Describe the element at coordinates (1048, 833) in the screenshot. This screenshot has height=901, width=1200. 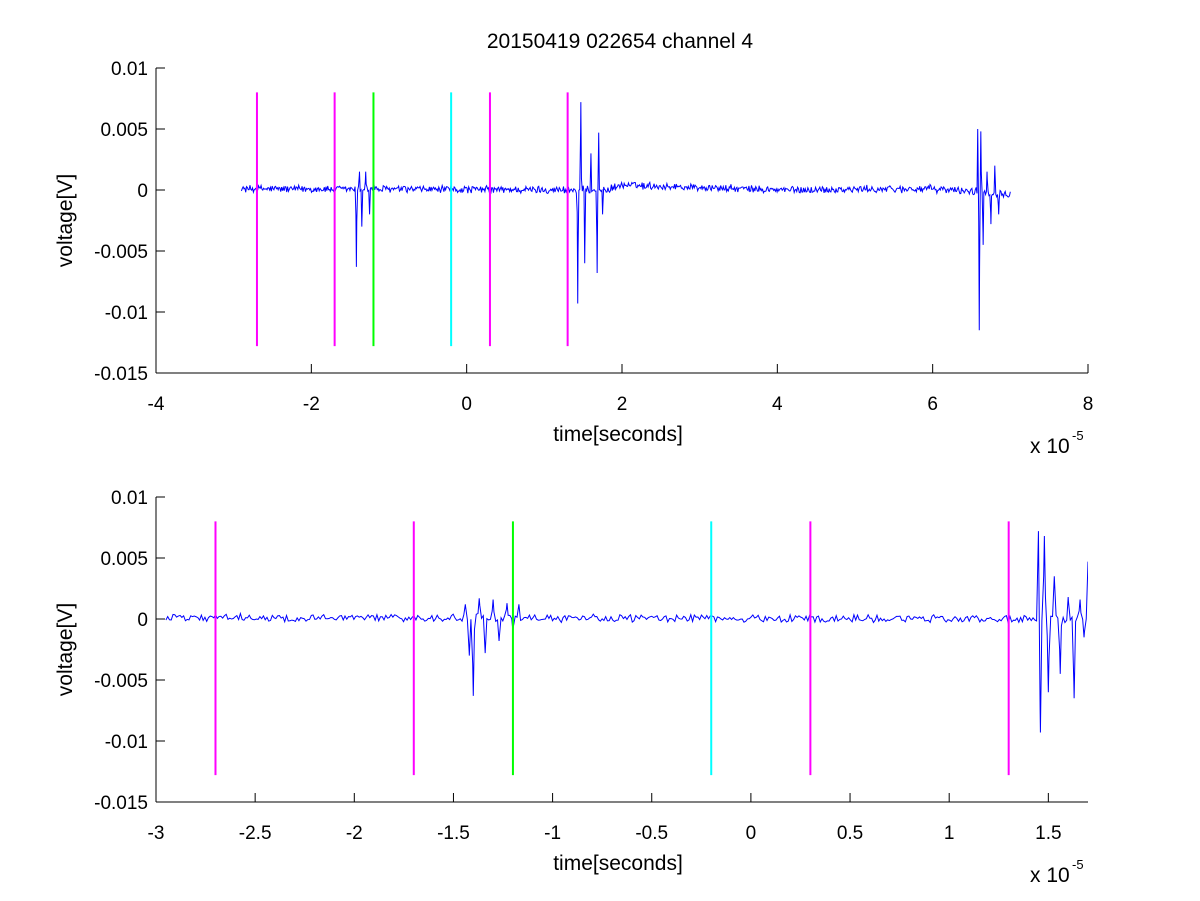
I see `x-tick-label: 1.5` at that location.